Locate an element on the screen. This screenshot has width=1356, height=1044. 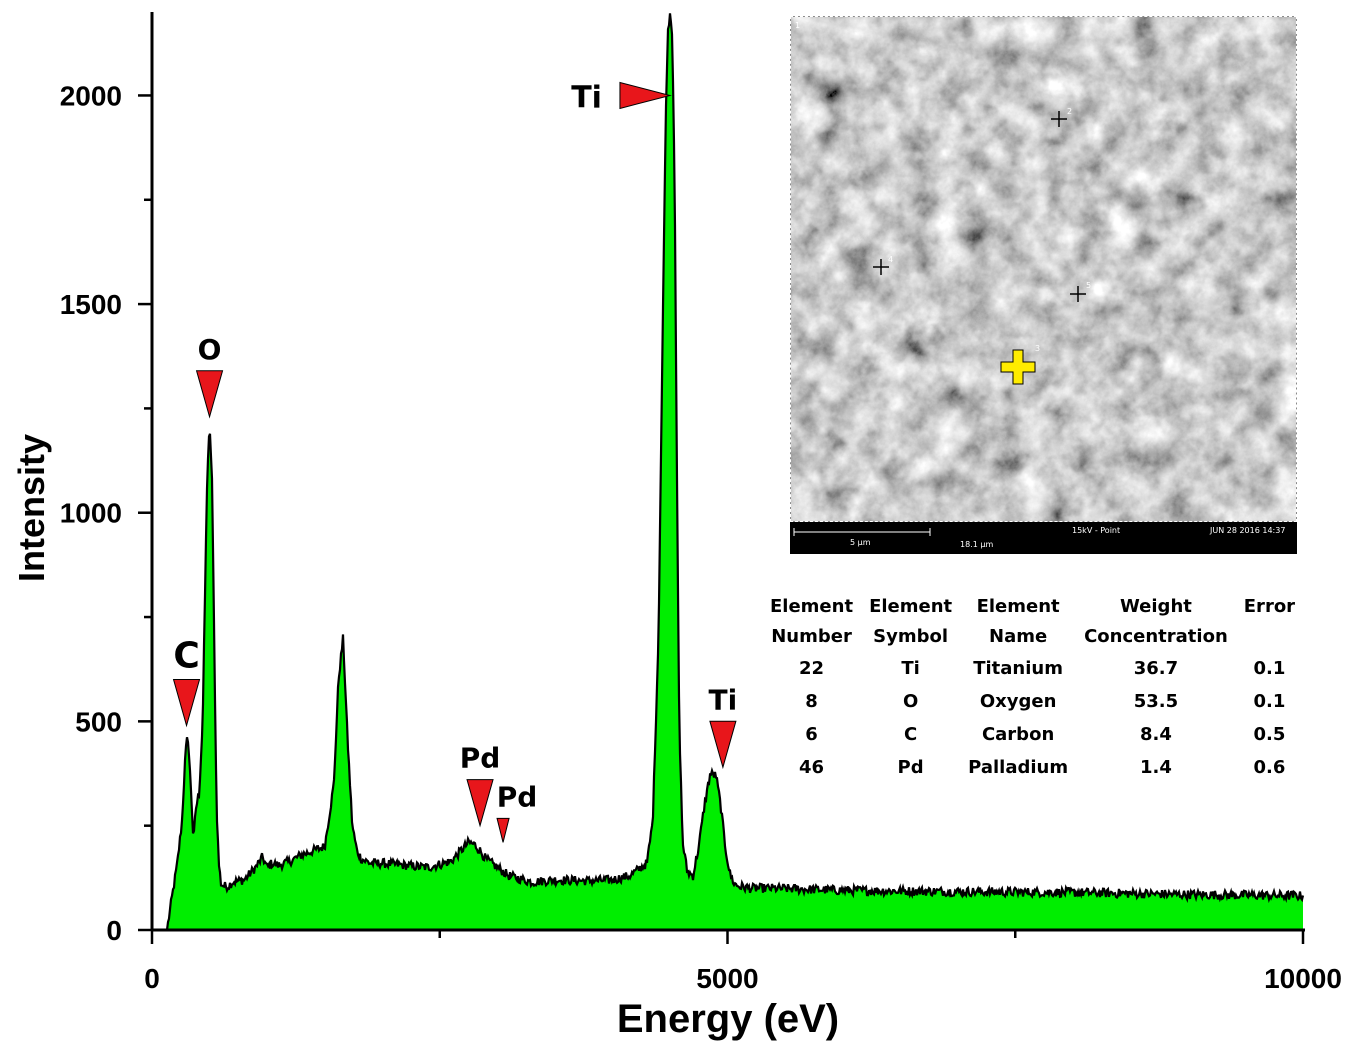
corner-label: 1 is located at coordinates (797, 25).